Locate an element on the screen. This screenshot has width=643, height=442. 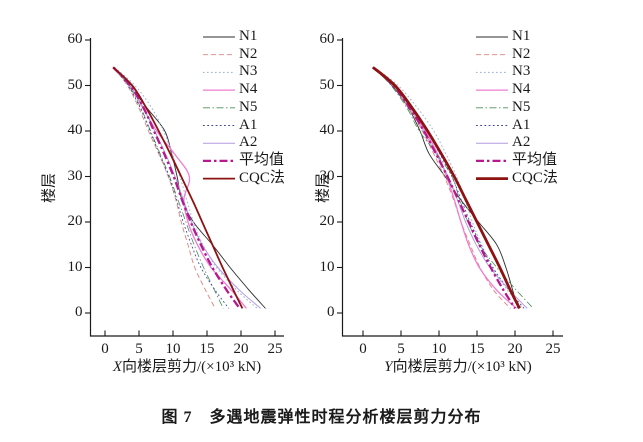
x-chart-legend-label-平均值: 平均值 is located at coordinates (262, 159).